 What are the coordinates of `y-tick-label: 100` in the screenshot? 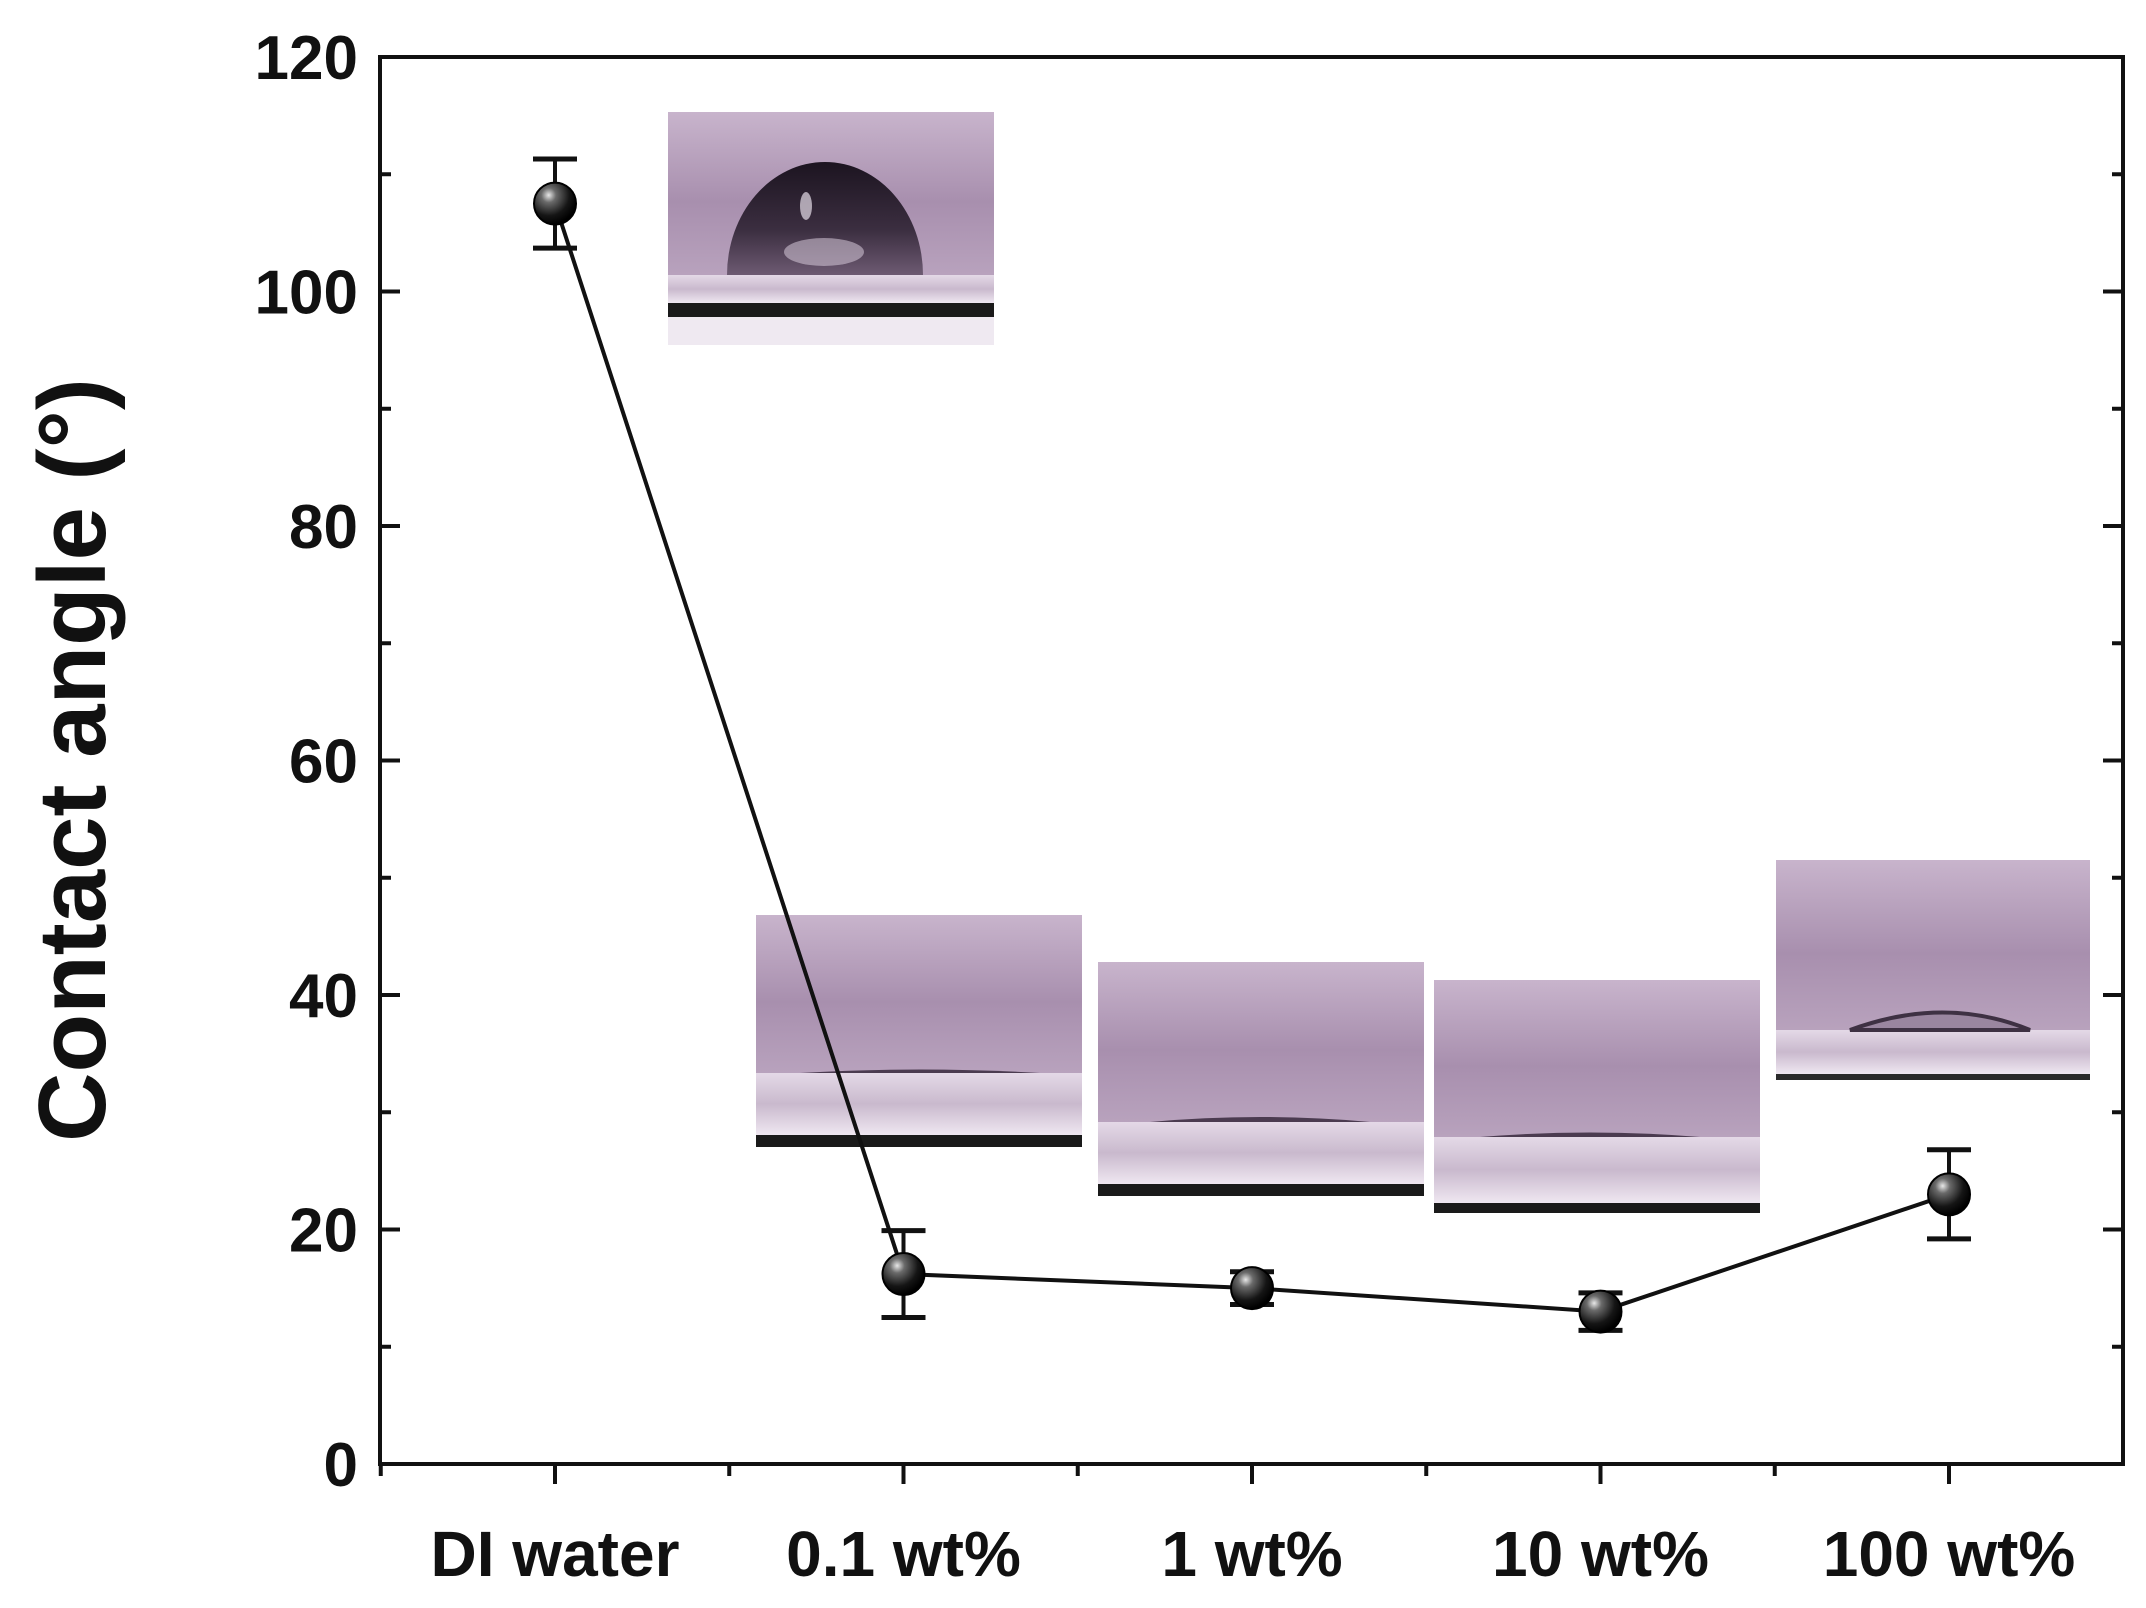 It's located at (306, 293).